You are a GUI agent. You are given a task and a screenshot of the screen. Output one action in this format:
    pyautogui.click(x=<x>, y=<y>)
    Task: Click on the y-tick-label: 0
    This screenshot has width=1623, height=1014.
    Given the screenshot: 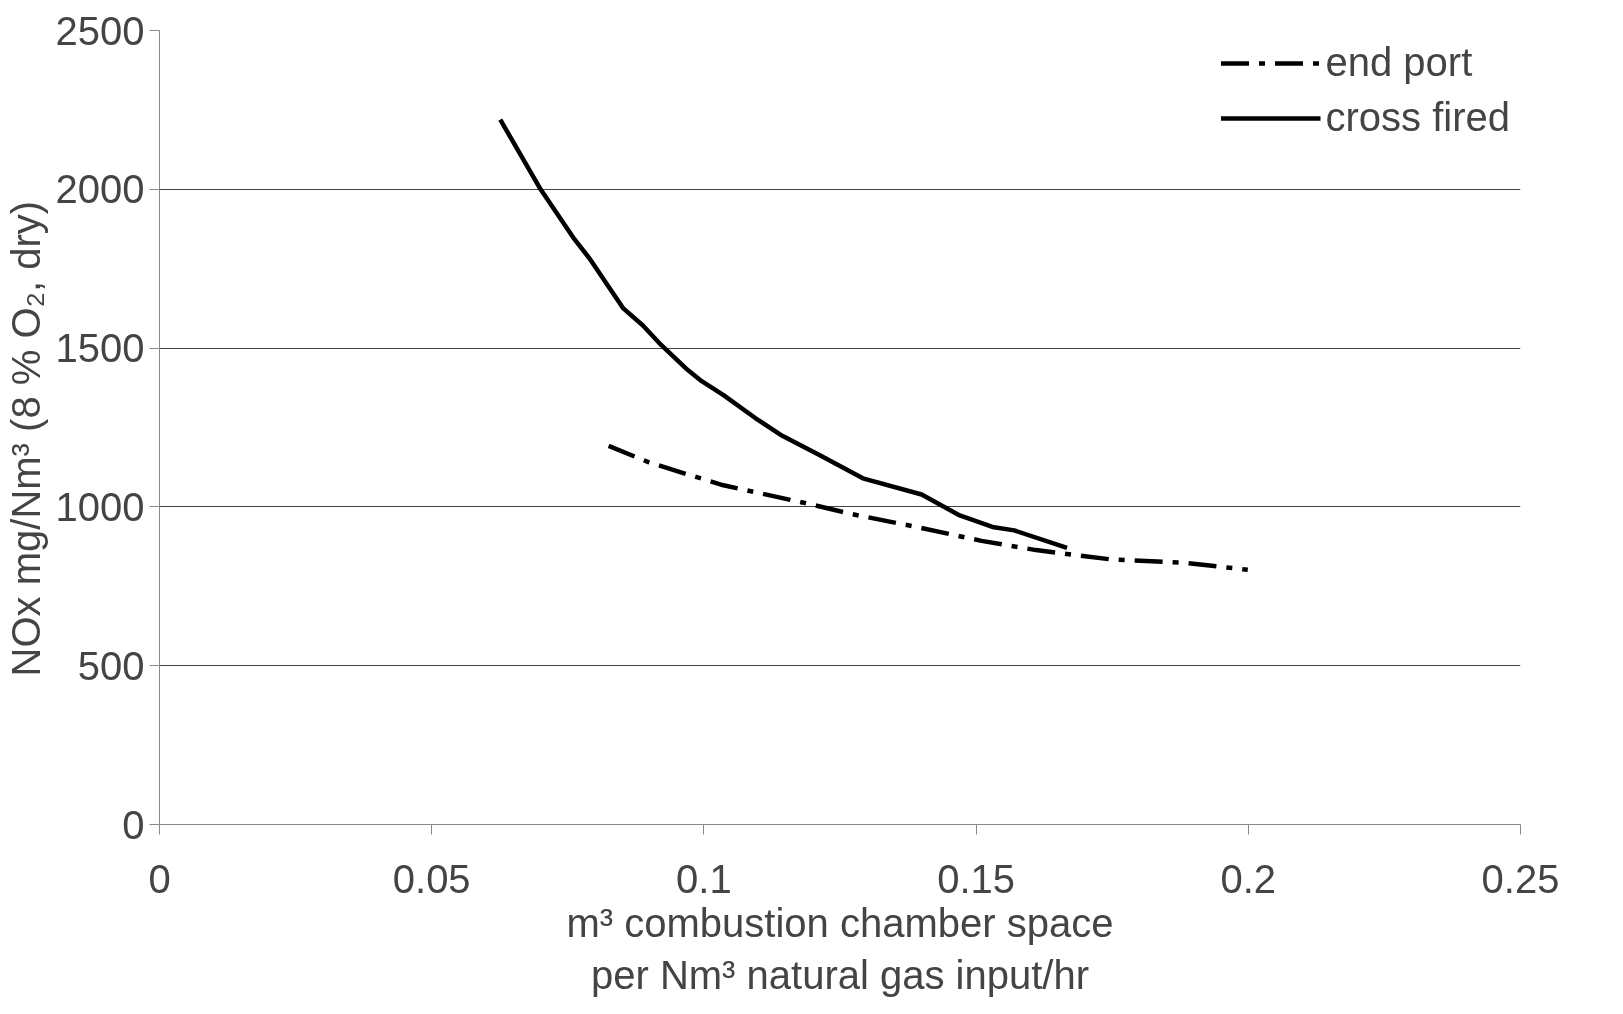 What is the action you would take?
    pyautogui.click(x=133, y=824)
    